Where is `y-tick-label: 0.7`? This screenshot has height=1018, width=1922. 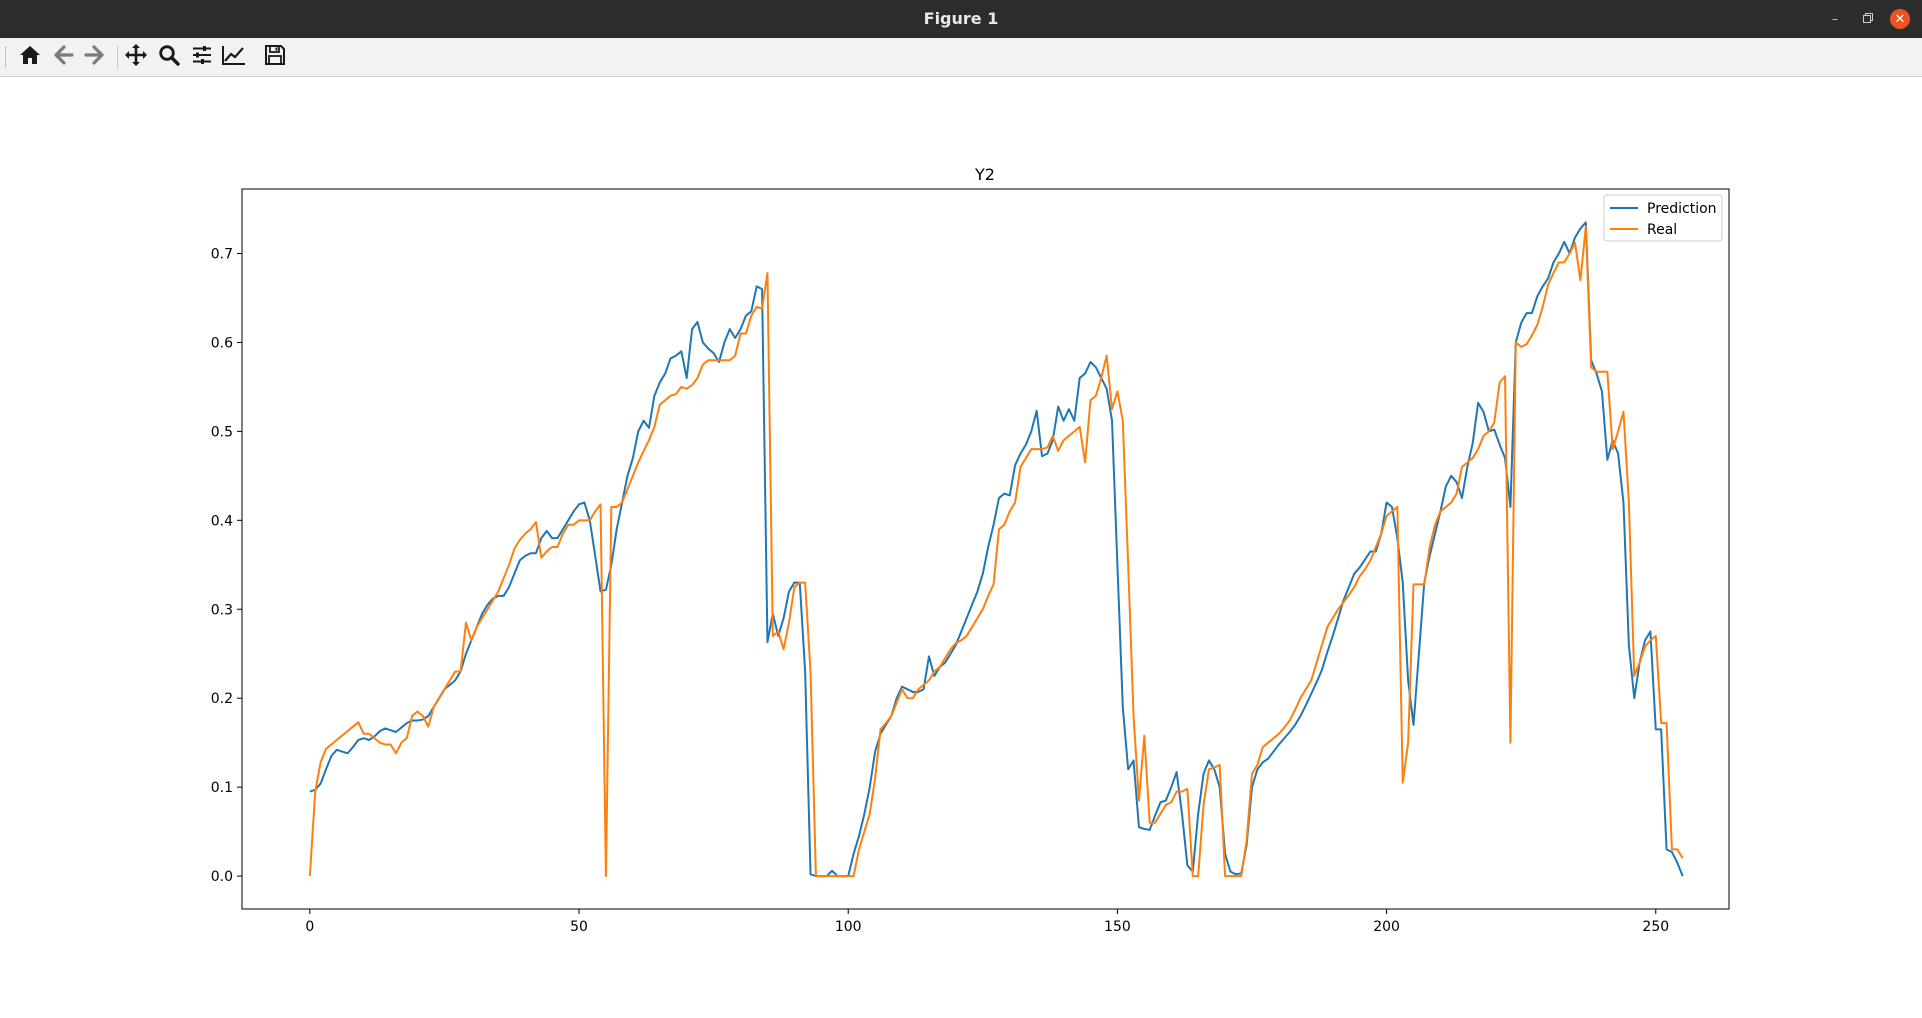
y-tick-label: 0.7 is located at coordinates (222, 254).